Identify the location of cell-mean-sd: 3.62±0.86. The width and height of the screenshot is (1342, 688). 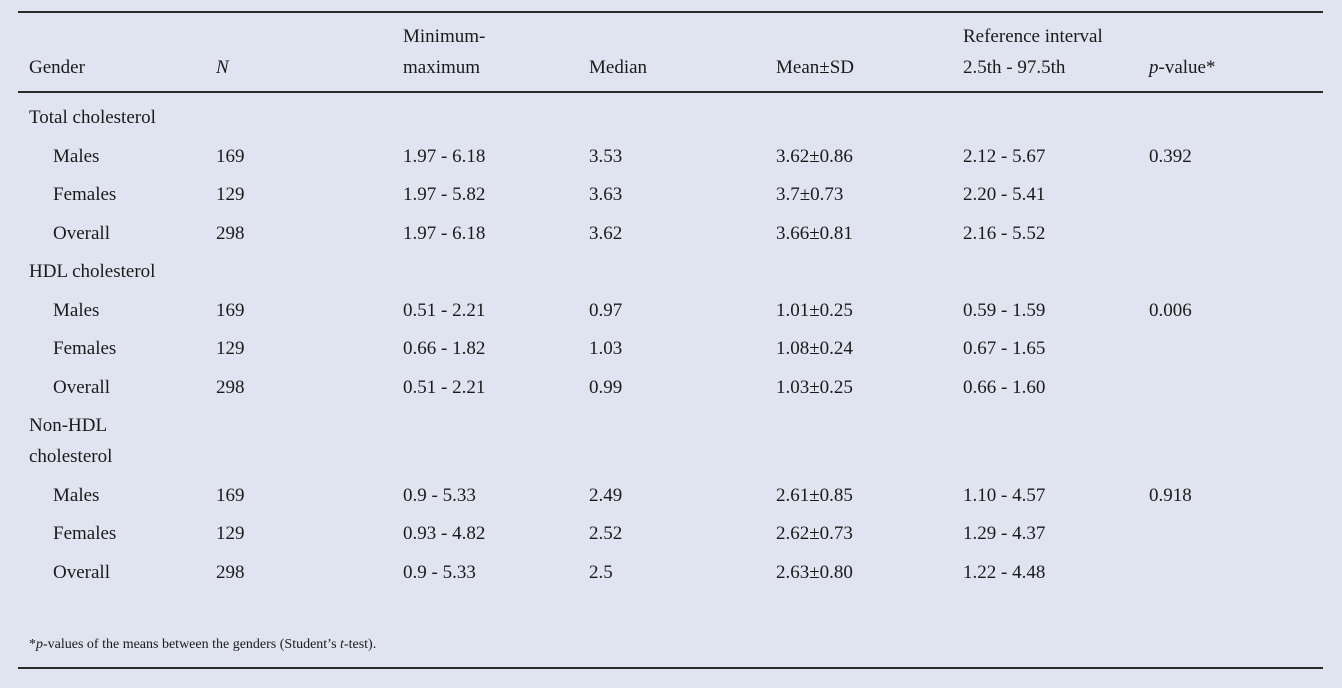
(814, 156).